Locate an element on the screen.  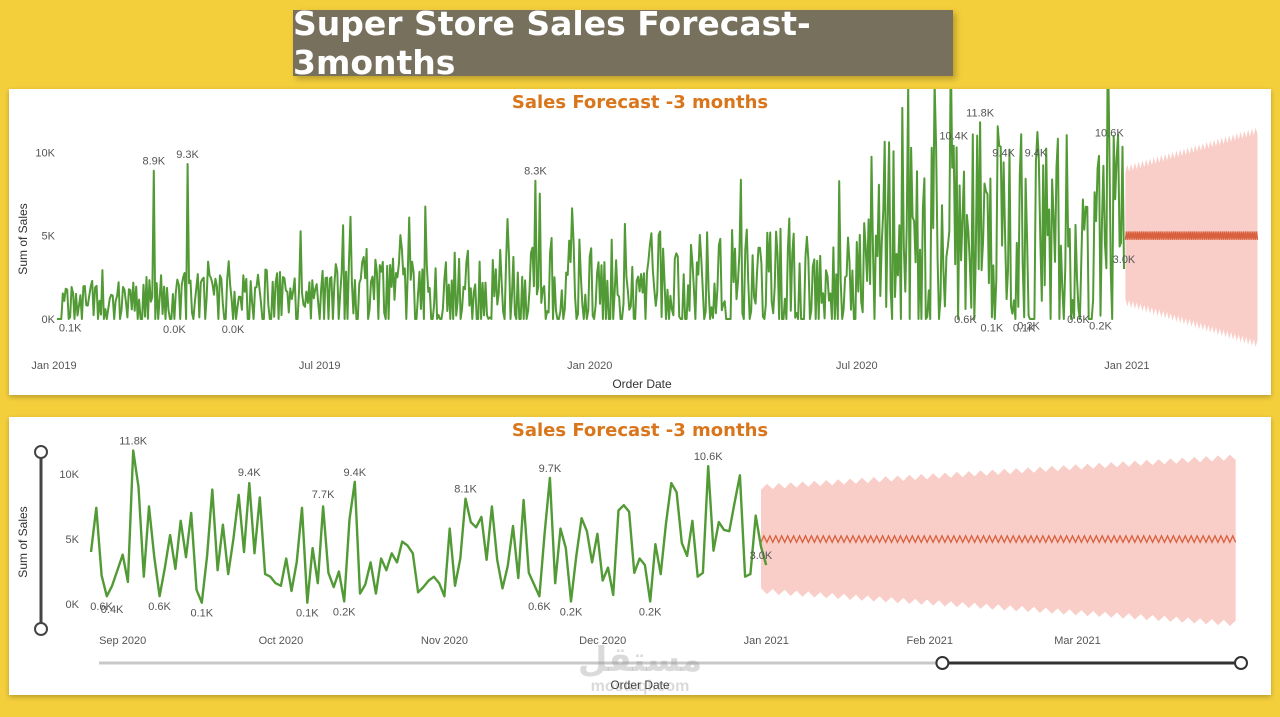
overview-y-tick-label: 0K is located at coordinates (49, 320).